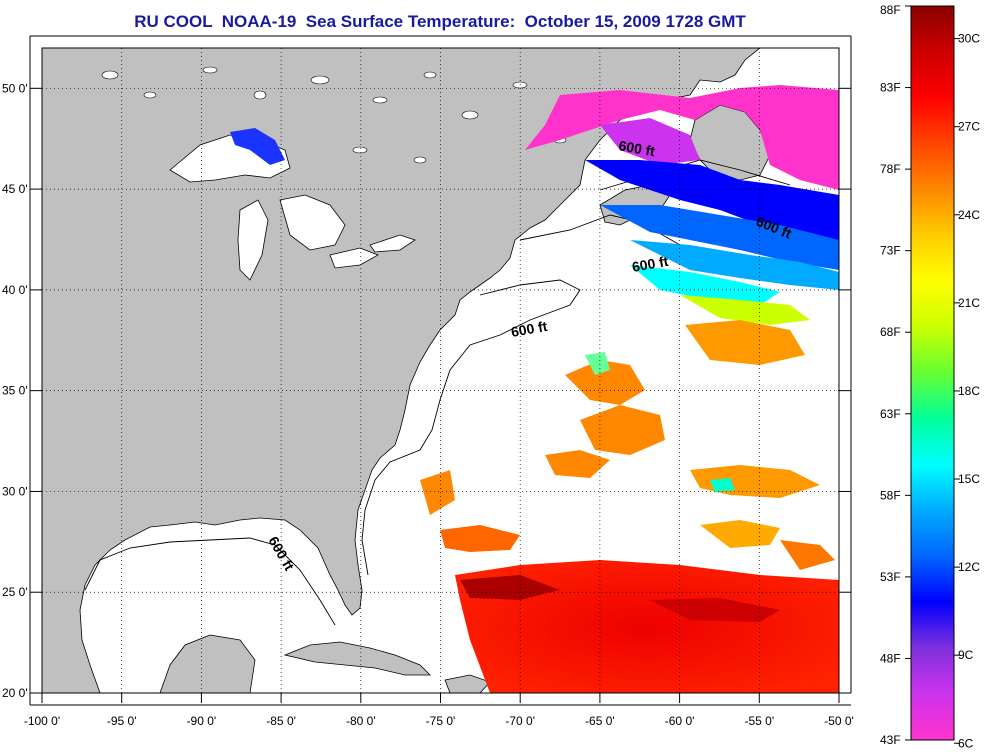 Image resolution: width=984 pixels, height=754 pixels. Describe the element at coordinates (42, 721) in the screenshot. I see `lon-tick-label: -100 0'` at that location.